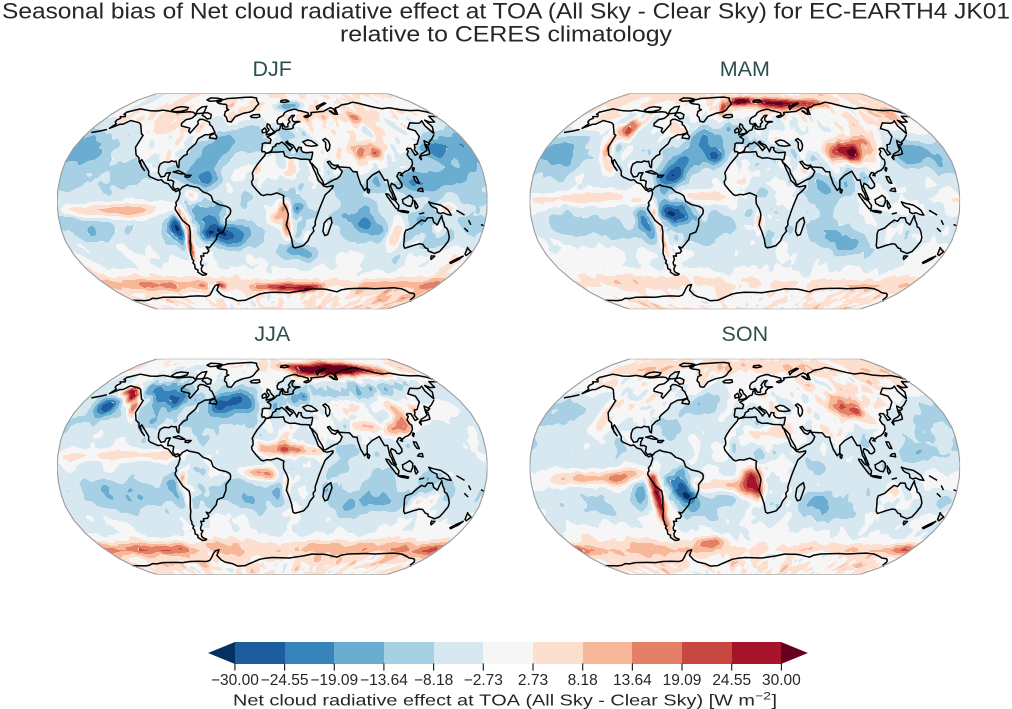 The image size is (1012, 709). Describe the element at coordinates (583, 680) in the screenshot. I see `svg-text: 8.18` at that location.